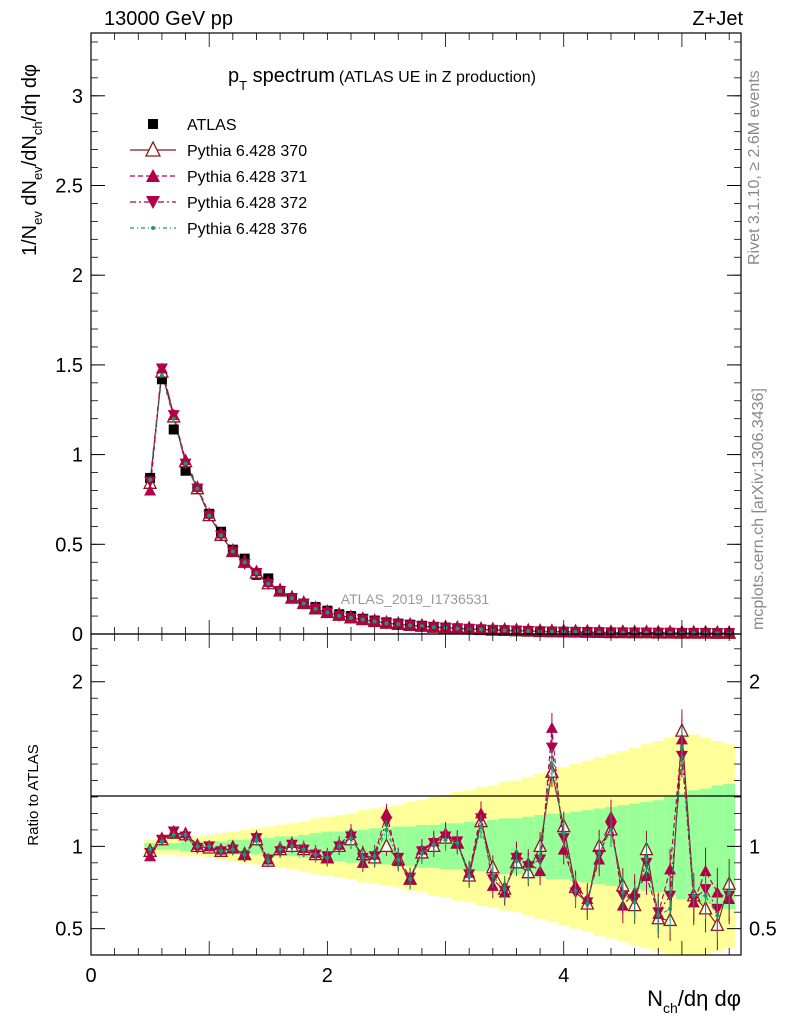 The image size is (786, 1024). I want to click on x-tick-label: 0, so click(90, 976).